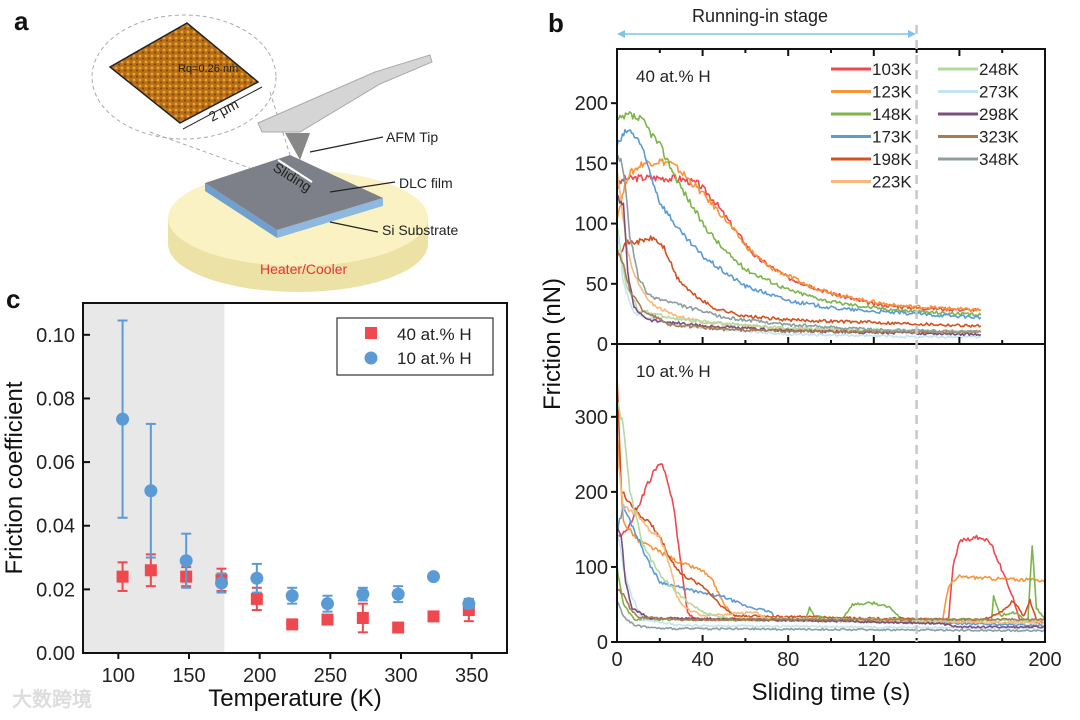 The image size is (1080, 720). I want to click on legend-label-103K: 103K, so click(892, 69).